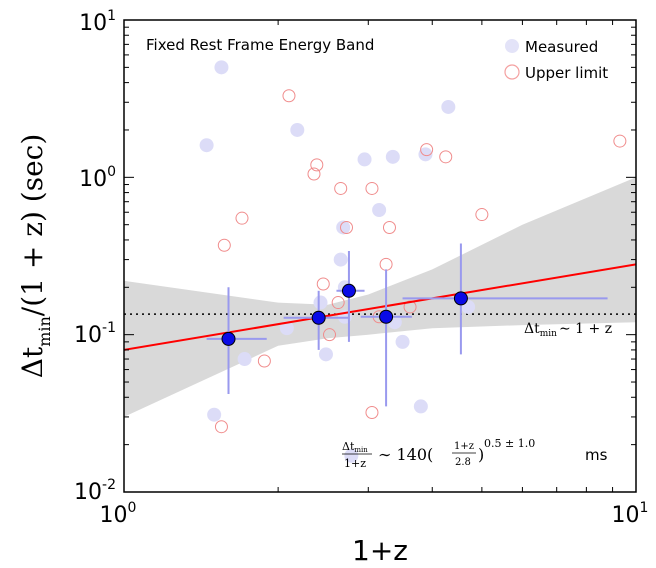 This screenshot has height=568, width=656. Describe the element at coordinates (512, 46) in the screenshot. I see `legend-measured-marker` at that location.